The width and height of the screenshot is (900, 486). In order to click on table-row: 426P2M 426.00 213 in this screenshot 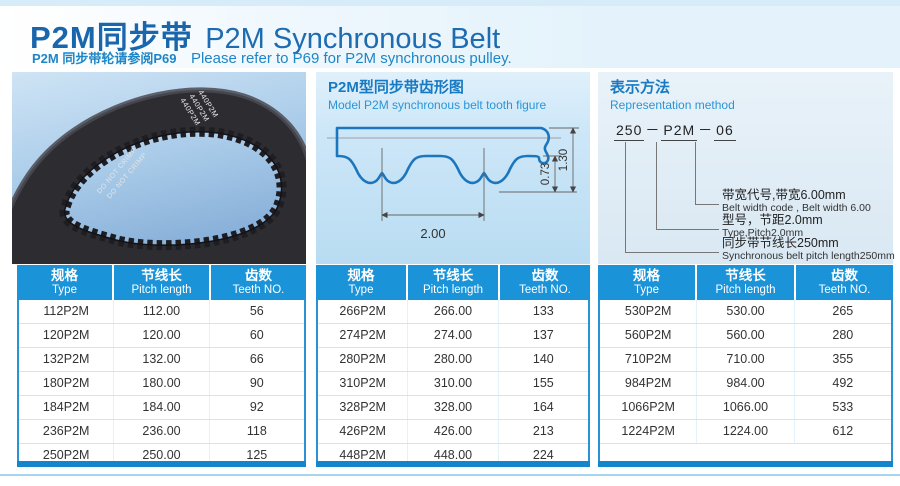, I will do `click(453, 432)`.